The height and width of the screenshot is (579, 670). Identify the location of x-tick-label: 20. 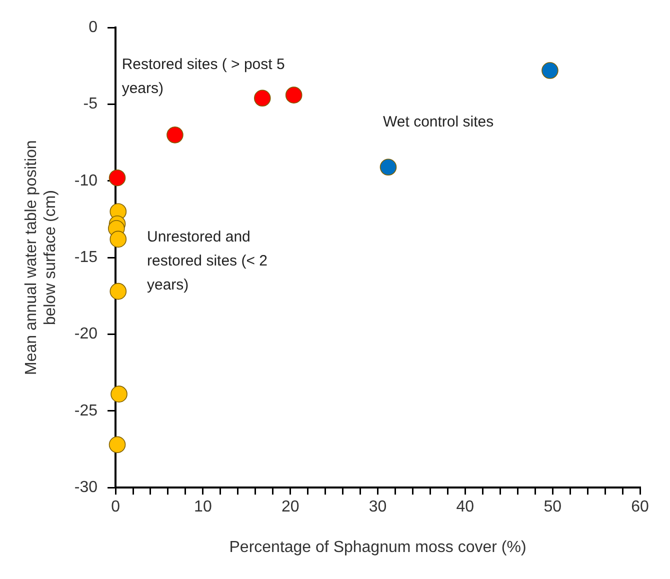
(290, 507).